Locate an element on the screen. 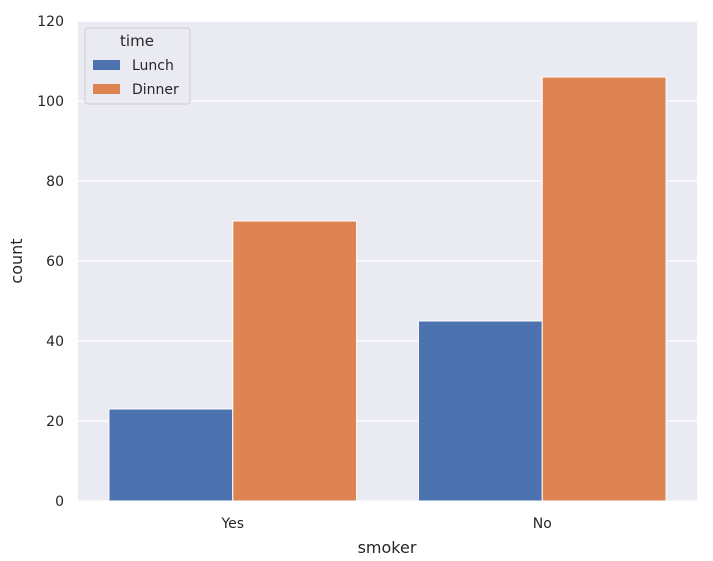 Image resolution: width=713 pixels, height=561 pixels. bar-lunch-no is located at coordinates (480, 411).